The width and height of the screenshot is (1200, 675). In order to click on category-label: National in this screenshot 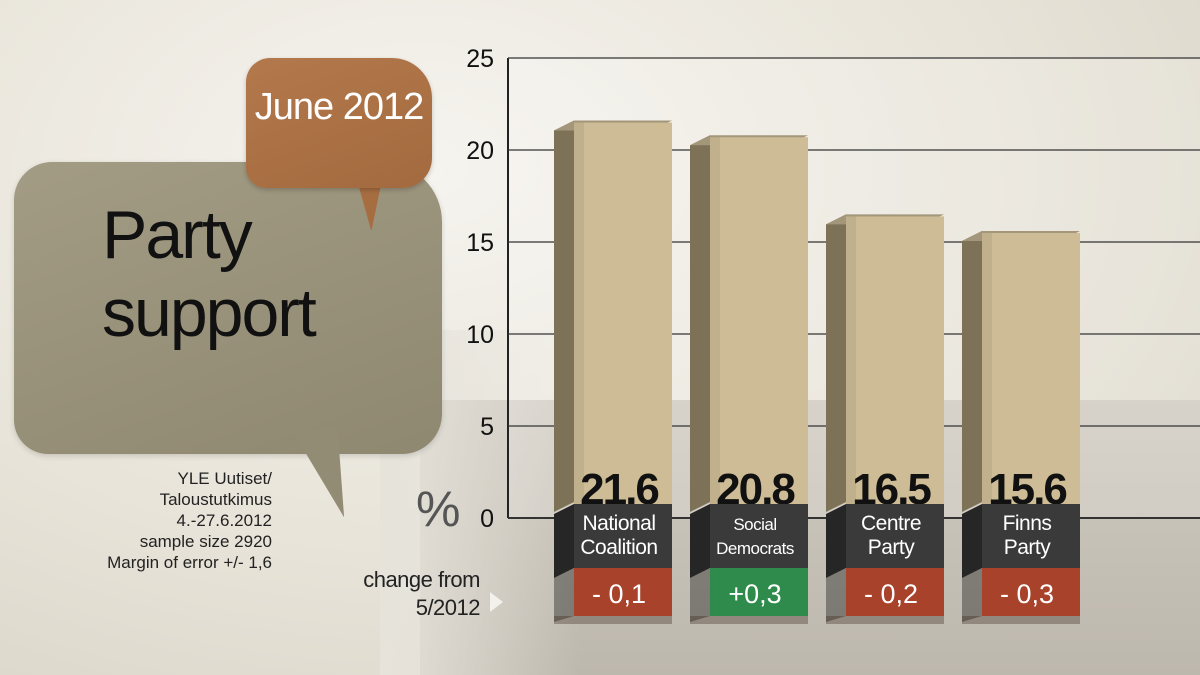, I will do `click(618, 523)`.